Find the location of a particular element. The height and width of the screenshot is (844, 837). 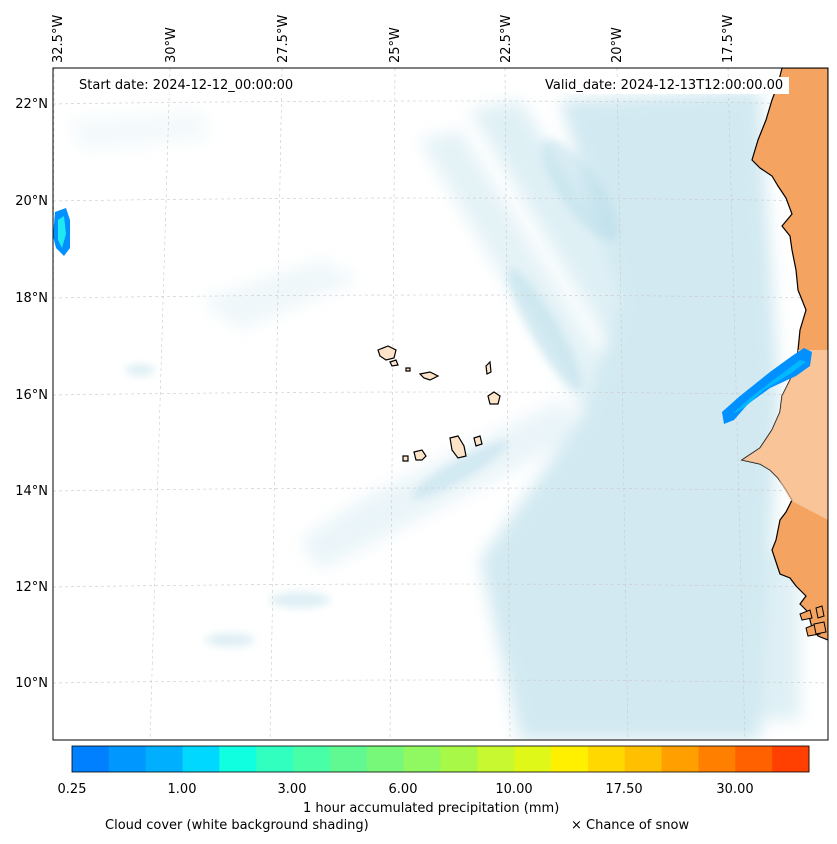

cloud-cover-legend: Cloud cover (white background shading) is located at coordinates (237, 825).